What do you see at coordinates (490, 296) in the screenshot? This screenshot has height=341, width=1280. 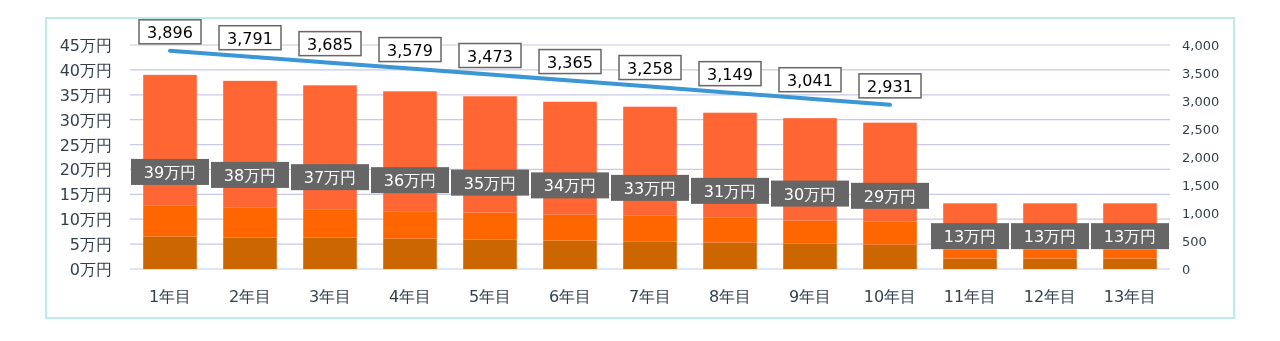 I see `x-tick-label: 5年目` at bounding box center [490, 296].